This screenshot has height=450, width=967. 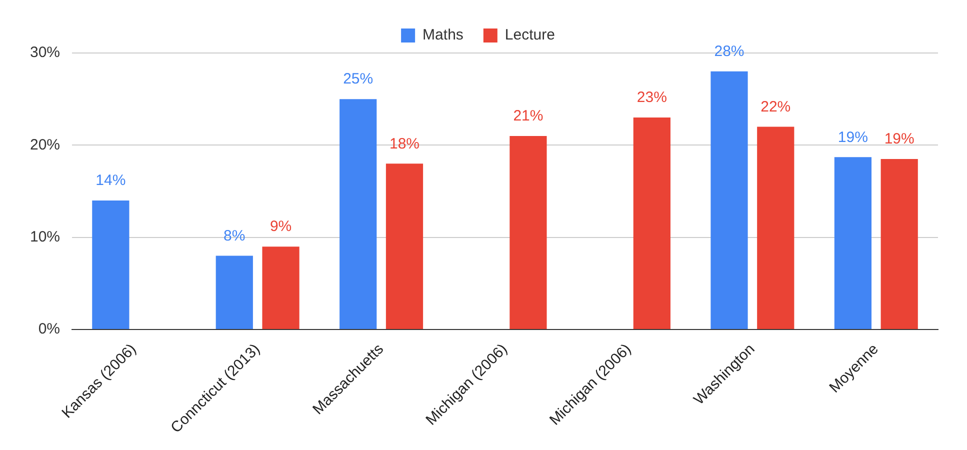 I want to click on y-tick-label: 30%, so click(x=45, y=53).